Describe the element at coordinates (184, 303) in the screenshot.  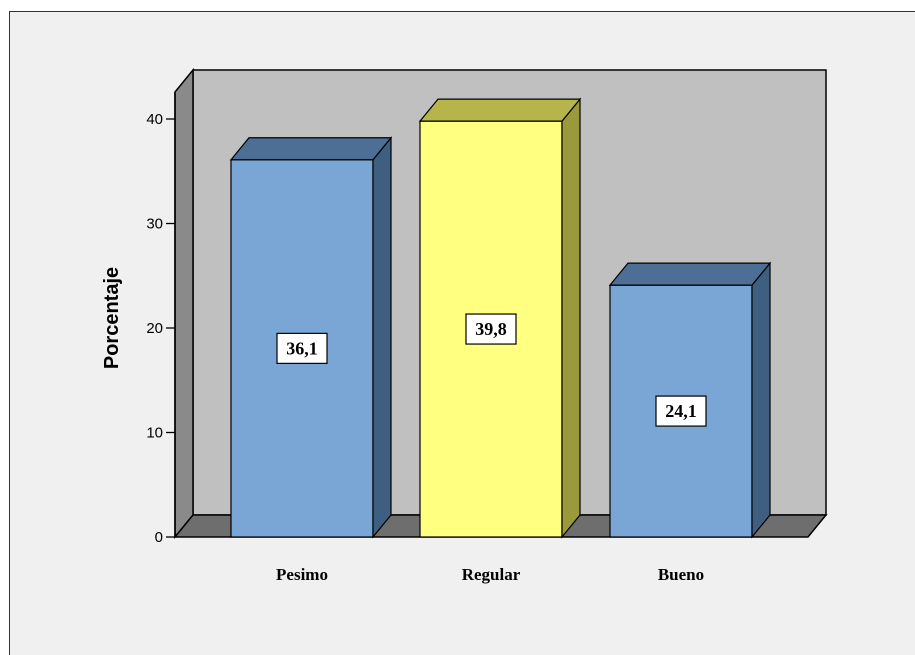
I see `left-wall` at that location.